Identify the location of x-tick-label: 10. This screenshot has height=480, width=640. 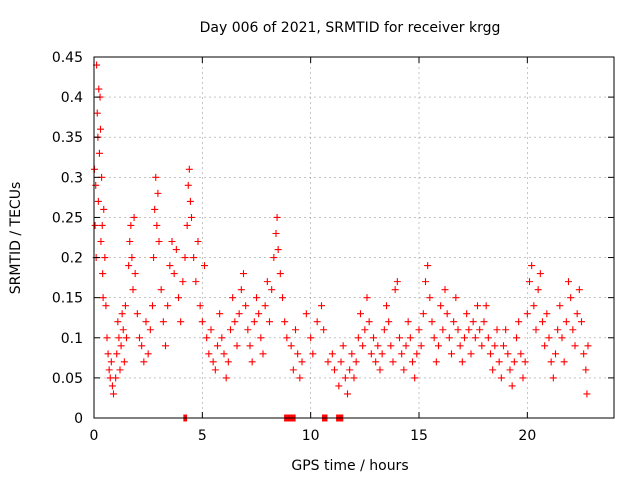
(311, 436).